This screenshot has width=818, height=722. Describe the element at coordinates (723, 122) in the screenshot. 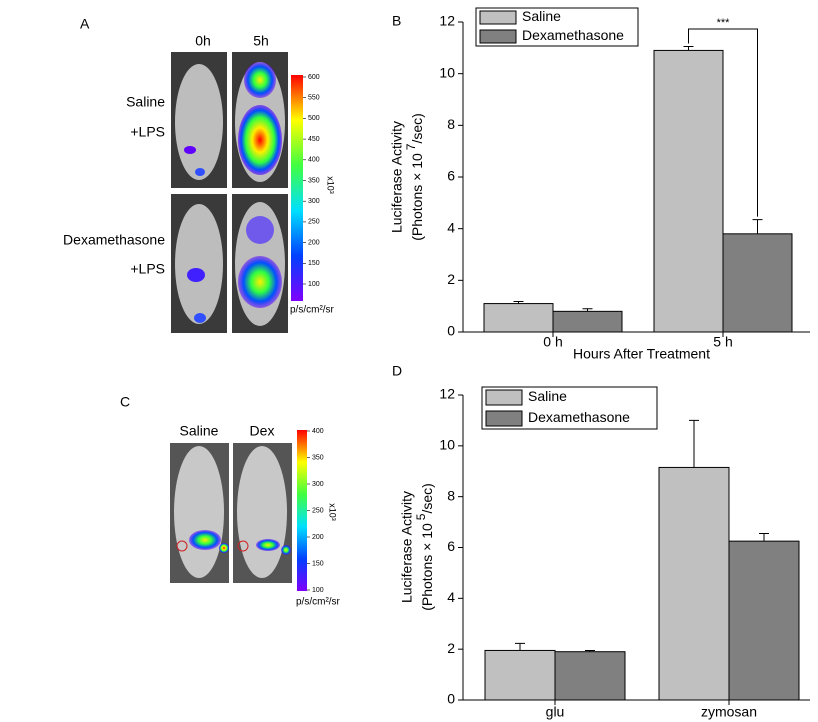

I see `significance-bracket` at that location.